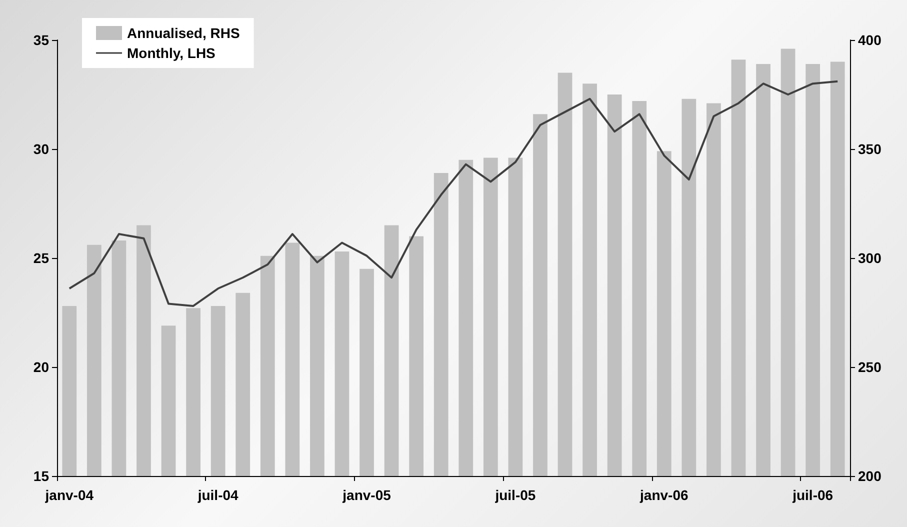 The width and height of the screenshot is (907, 527). What do you see at coordinates (870, 258) in the screenshot?
I see `y2-tick-label: 300` at bounding box center [870, 258].